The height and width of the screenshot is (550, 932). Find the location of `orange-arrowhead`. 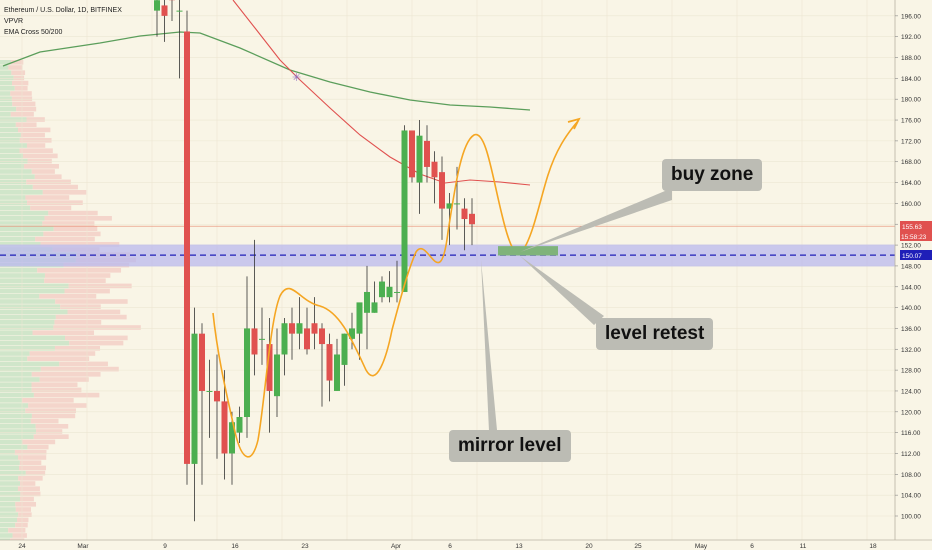

orange-arrowhead is located at coordinates (574, 123).